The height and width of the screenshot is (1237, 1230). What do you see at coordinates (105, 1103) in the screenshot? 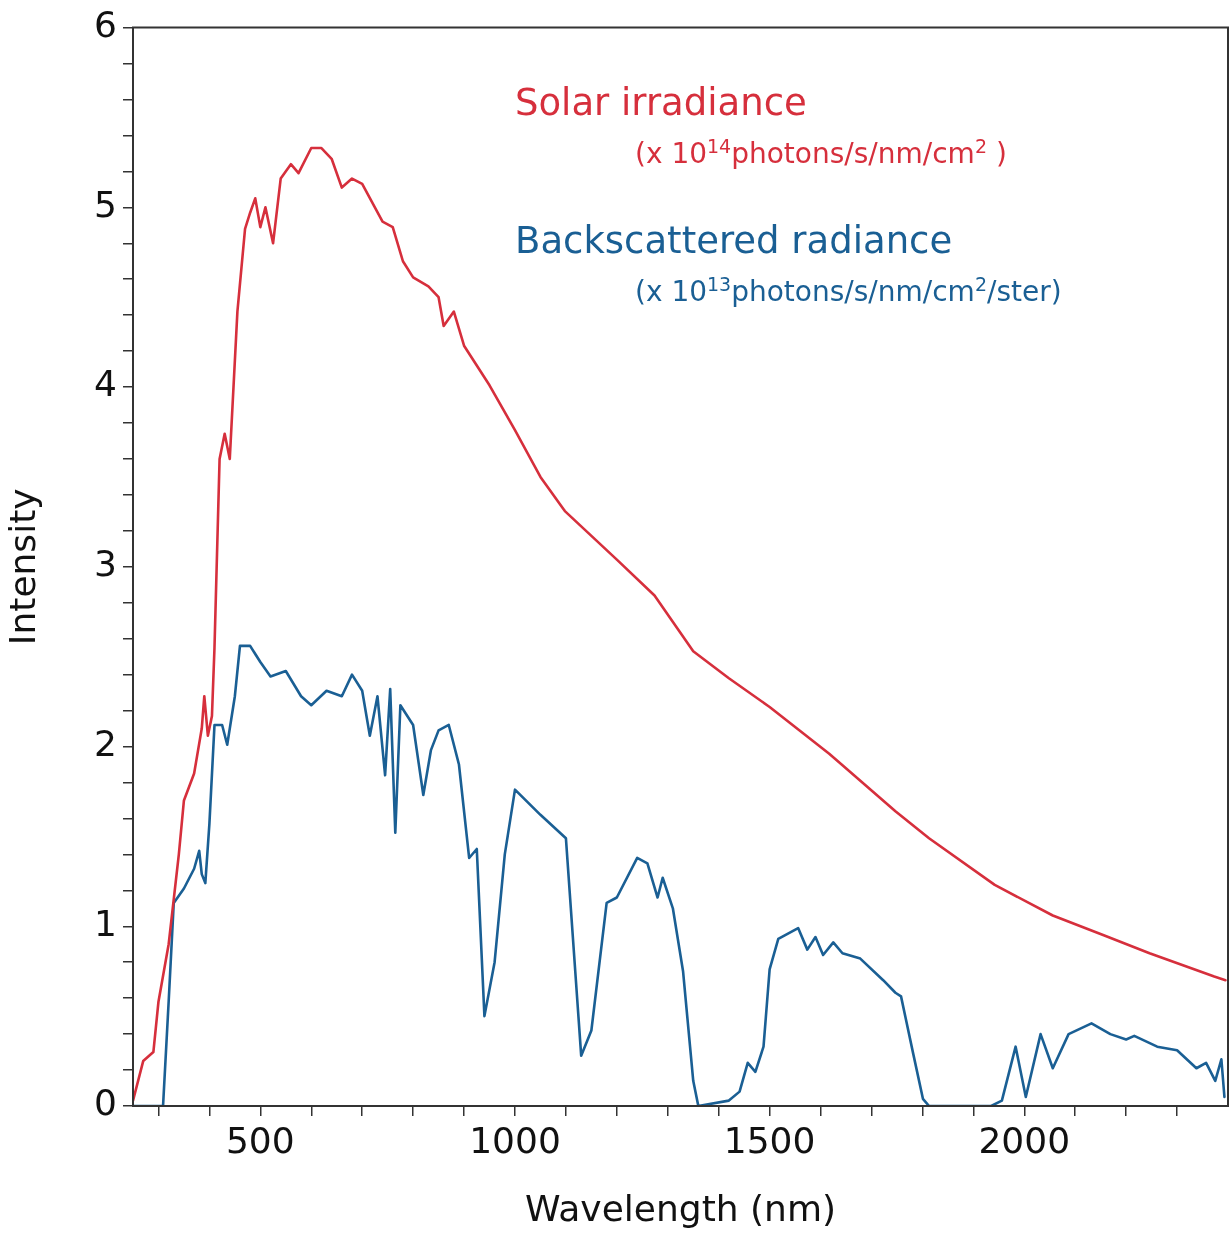
I see `y-tick-label: 0` at bounding box center [105, 1103].